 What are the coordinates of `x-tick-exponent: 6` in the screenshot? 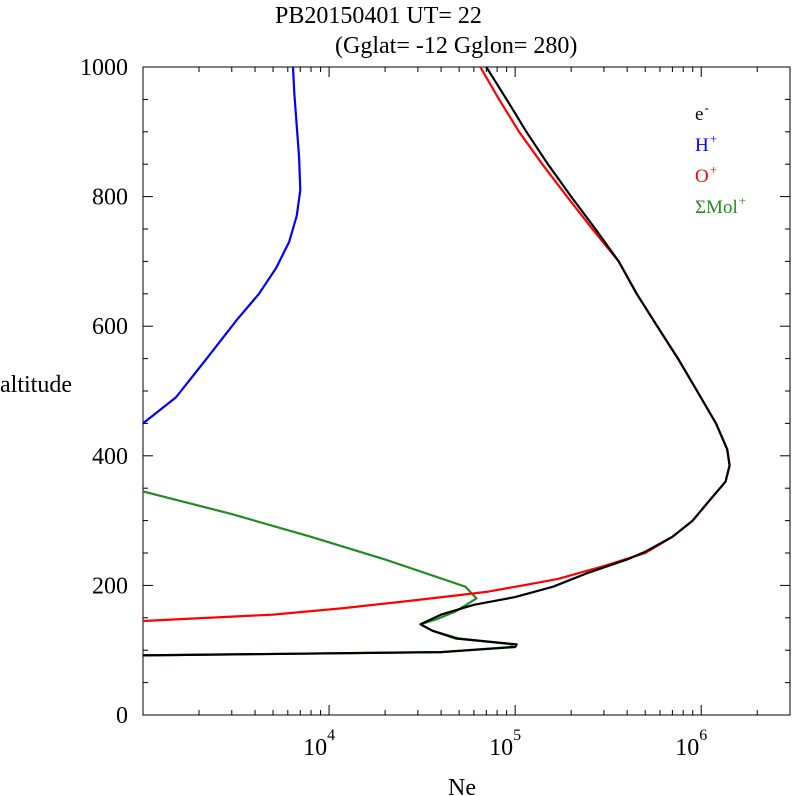 It's located at (703, 735).